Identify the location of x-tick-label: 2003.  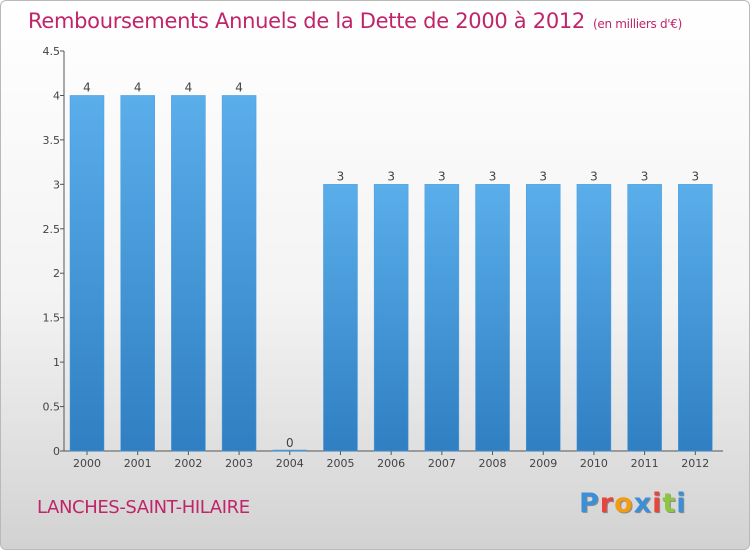
(239, 463).